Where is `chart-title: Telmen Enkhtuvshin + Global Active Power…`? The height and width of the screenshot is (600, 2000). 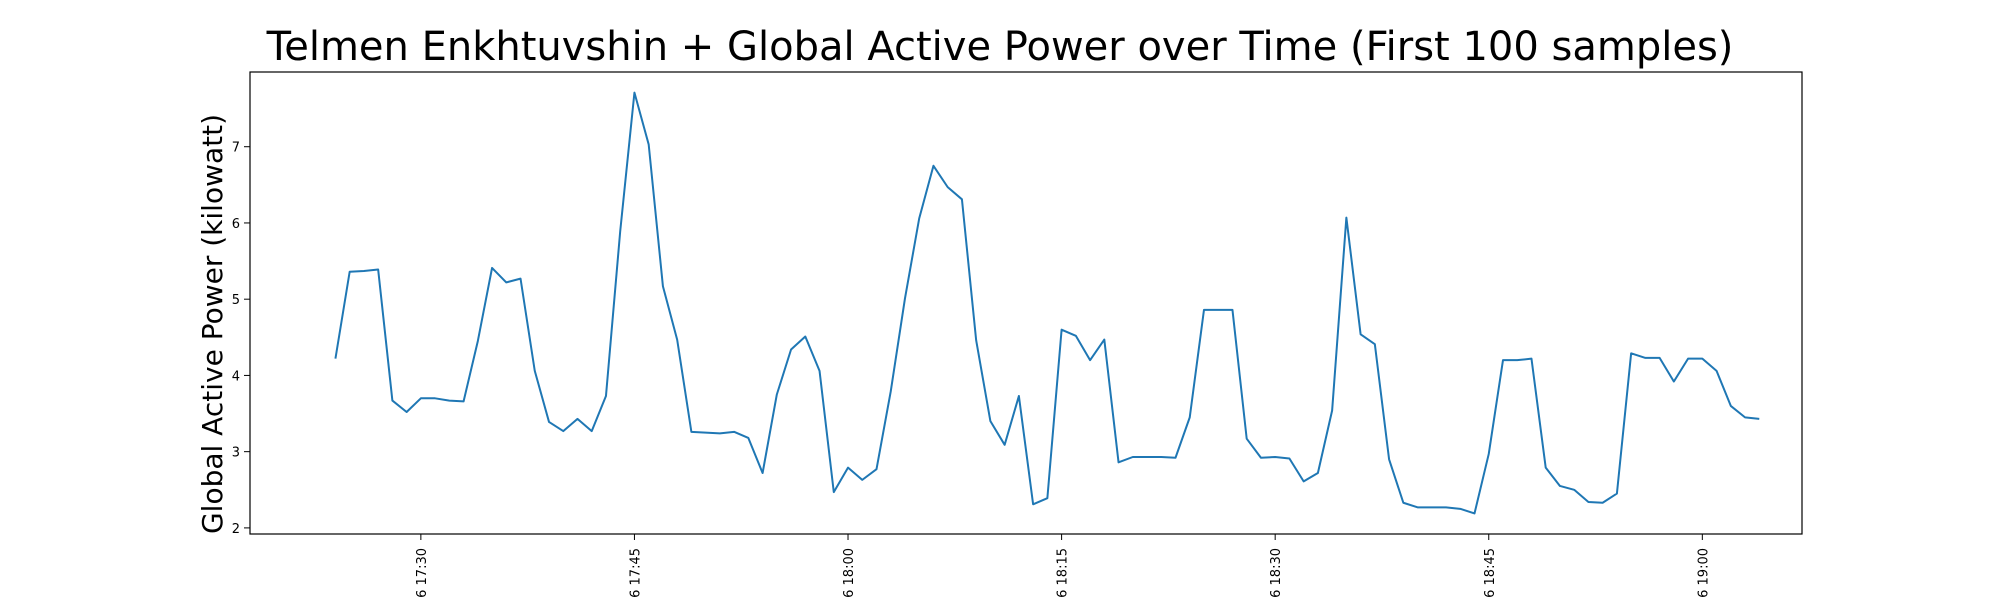 chart-title: Telmen Enkhtuvshin + Global Active Power… is located at coordinates (1000, 47).